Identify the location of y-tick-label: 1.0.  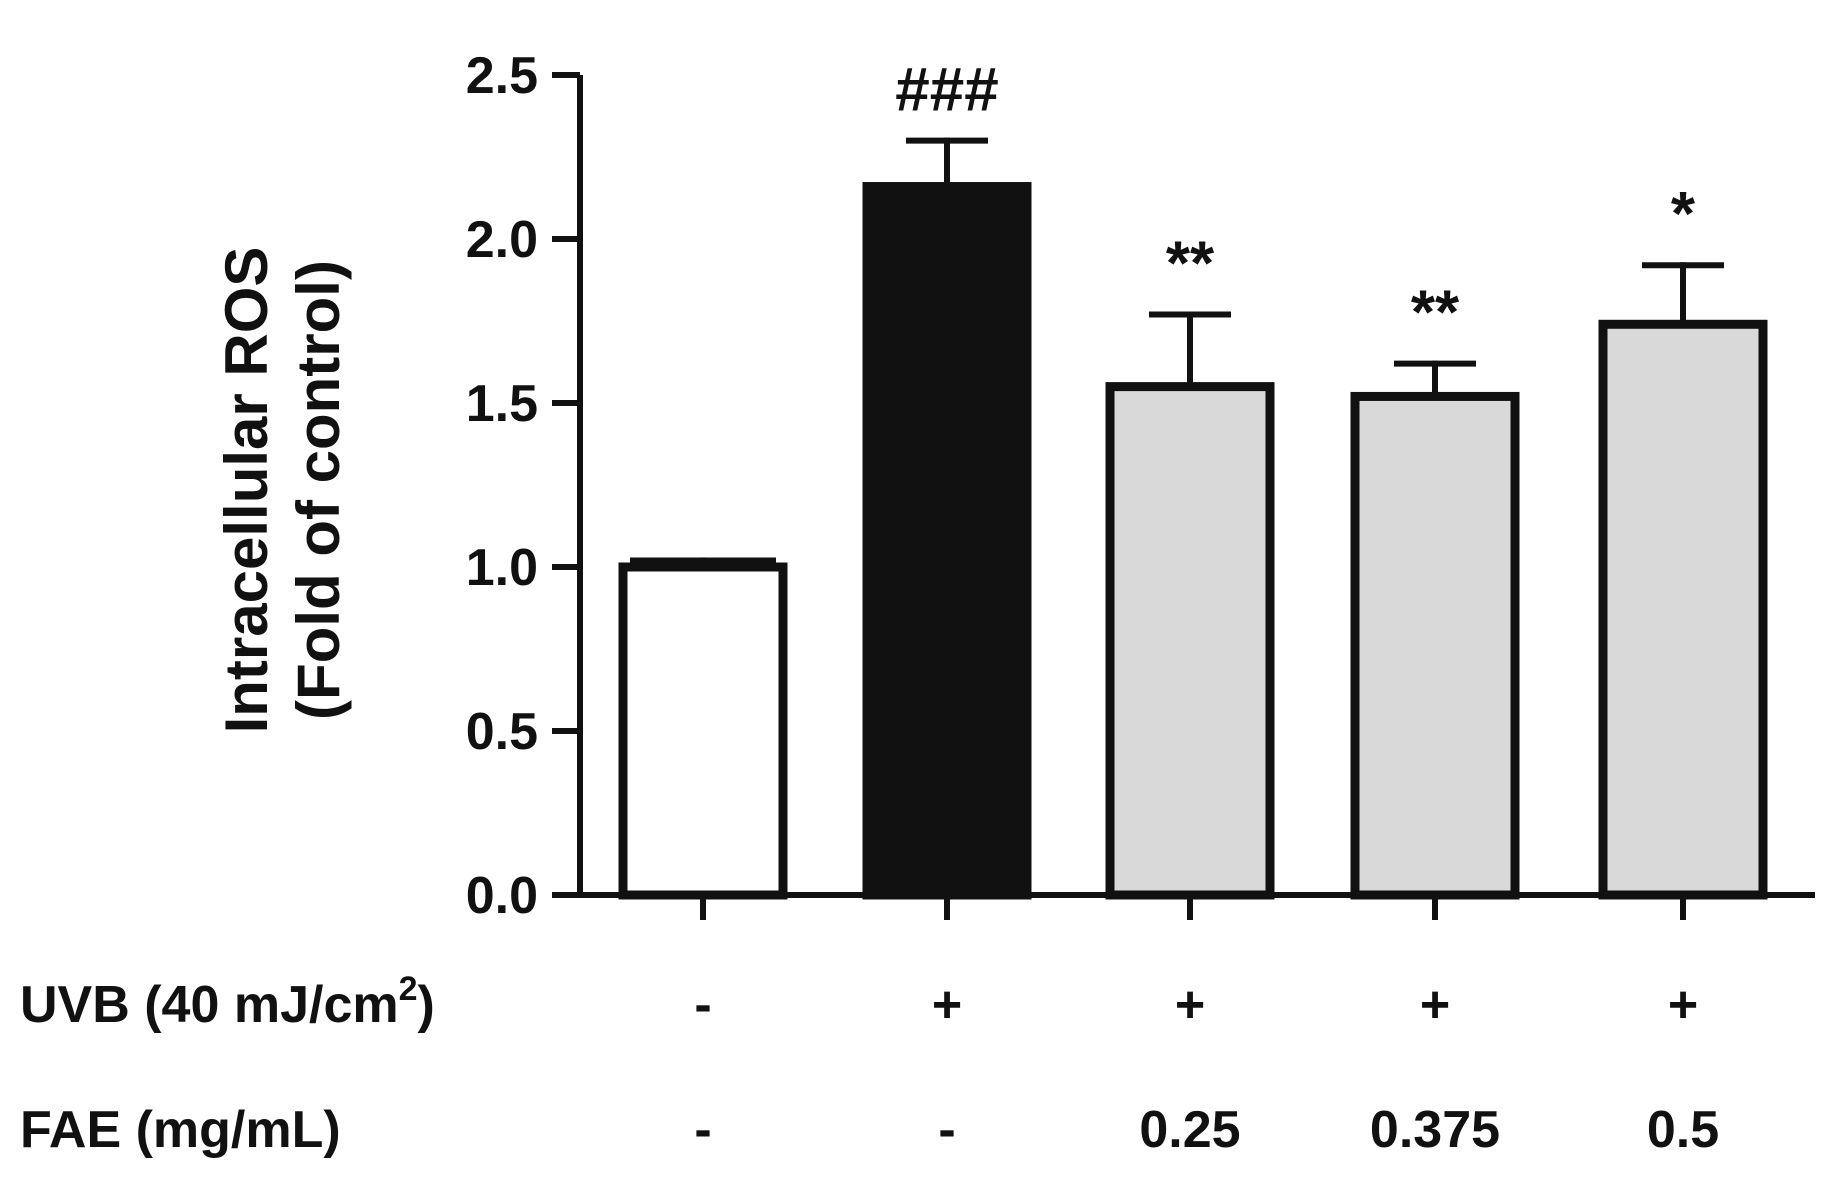
(502, 568).